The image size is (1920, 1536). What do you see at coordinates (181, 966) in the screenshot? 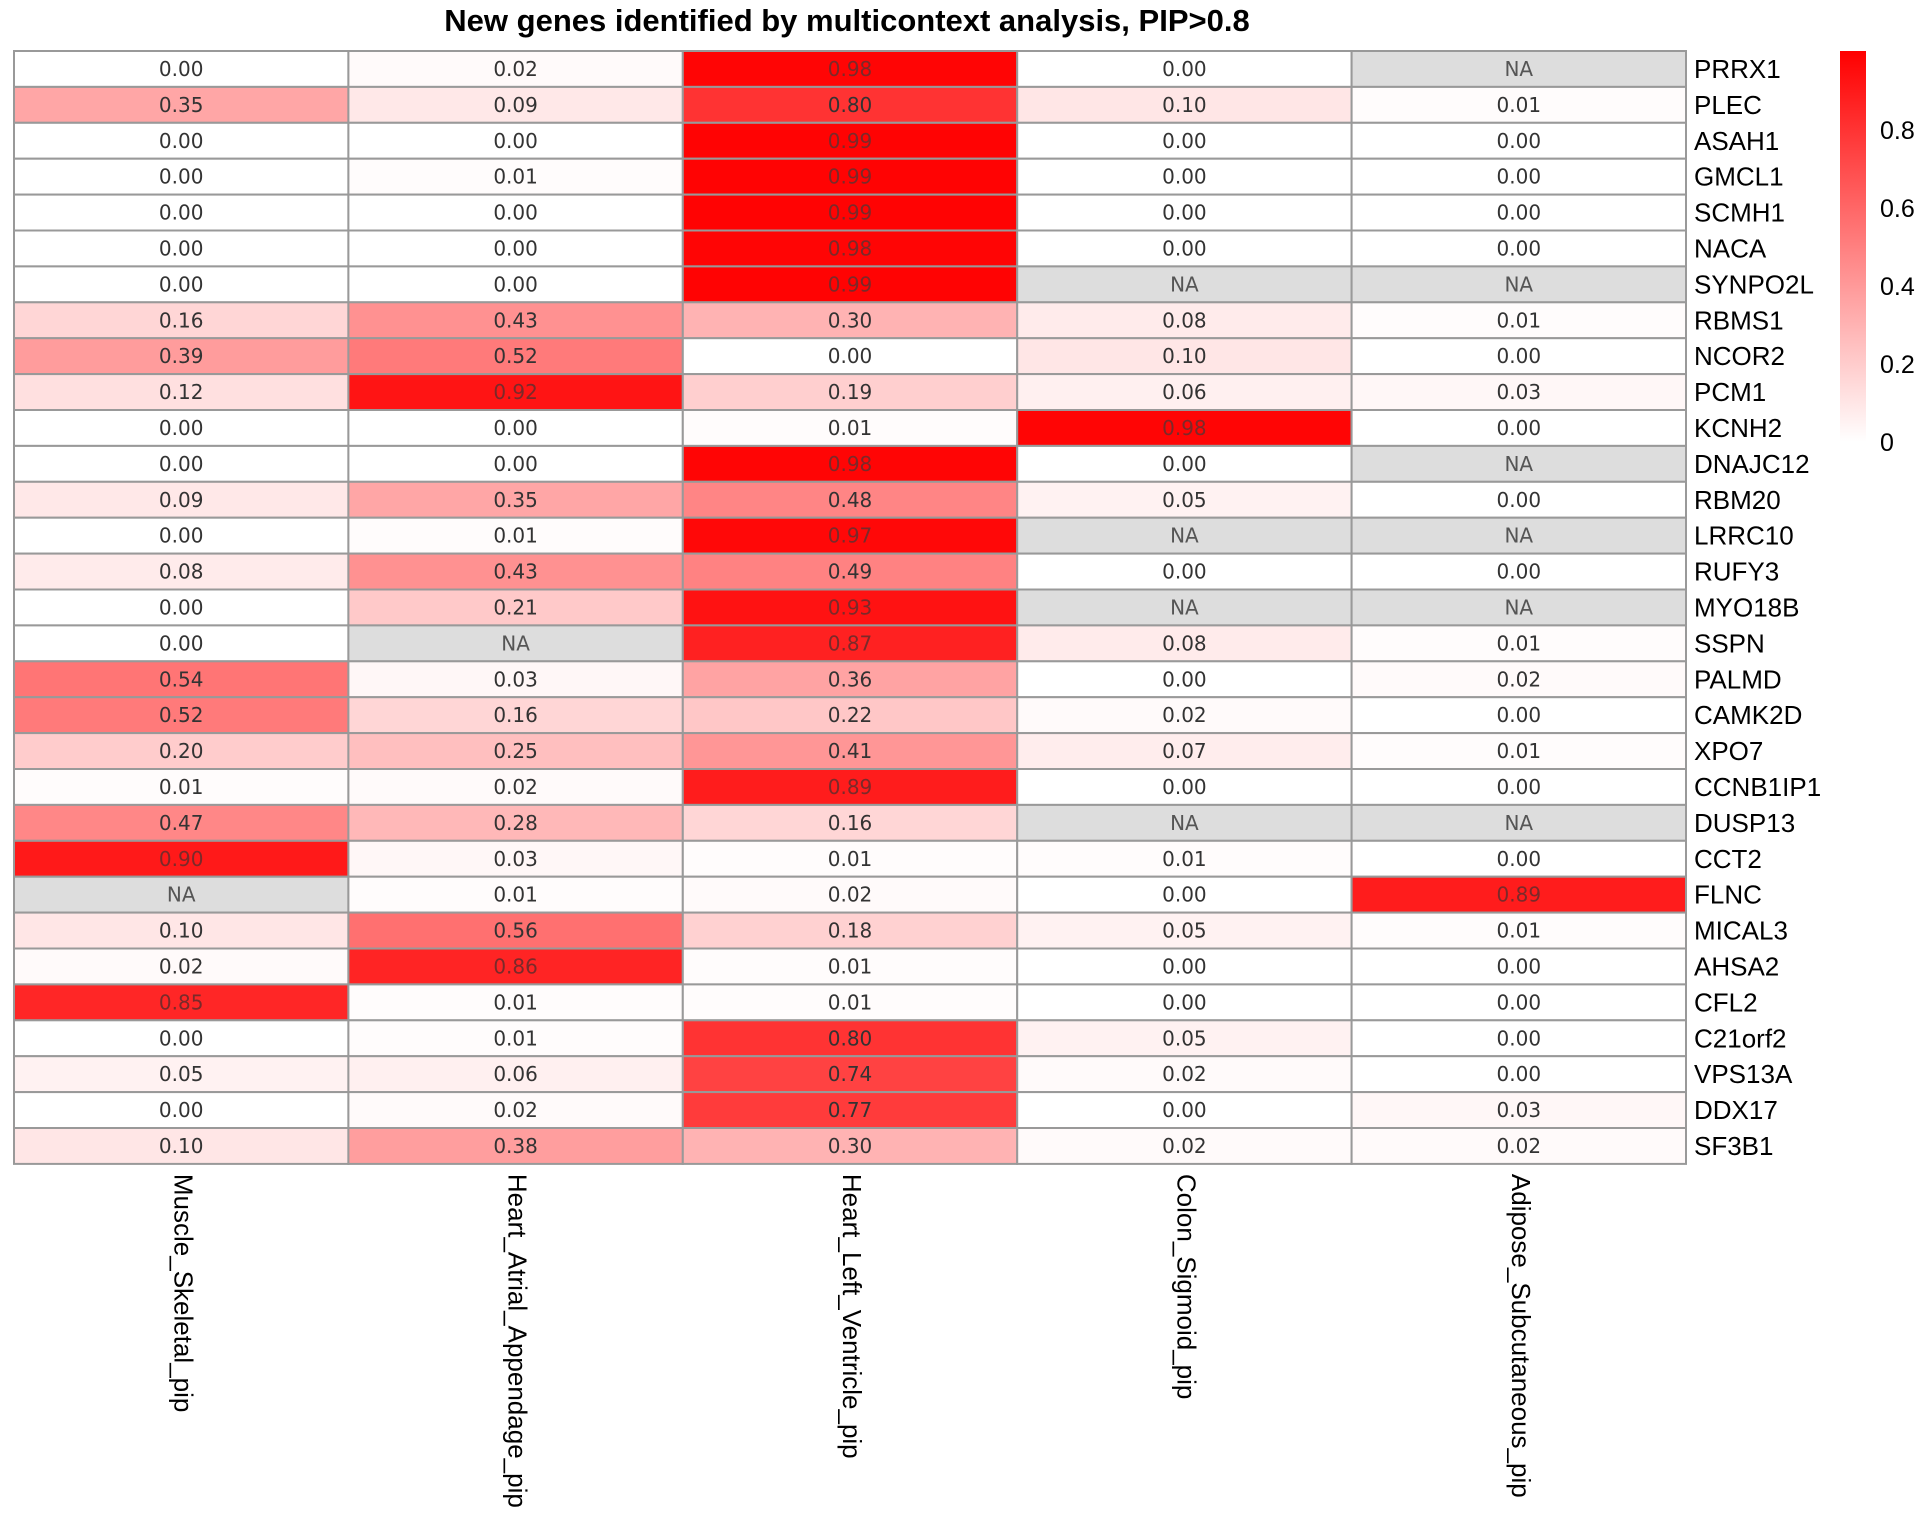
I see `cell-value-label: 0.02` at bounding box center [181, 966].